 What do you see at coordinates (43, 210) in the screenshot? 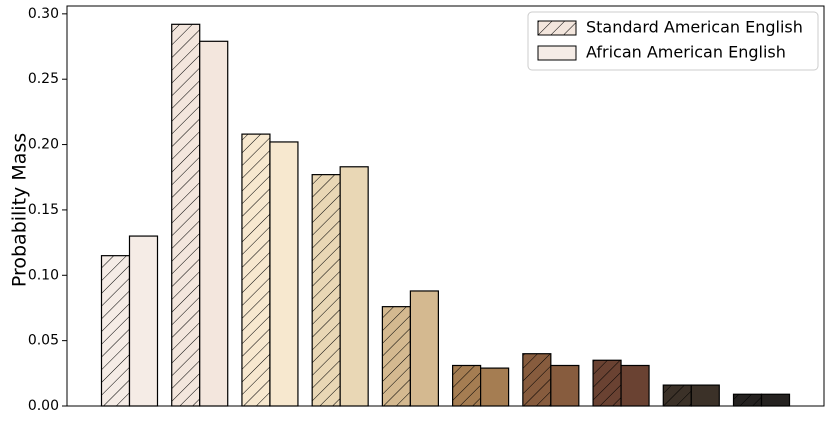
I see `y-tick-label: 0.15` at bounding box center [43, 210].